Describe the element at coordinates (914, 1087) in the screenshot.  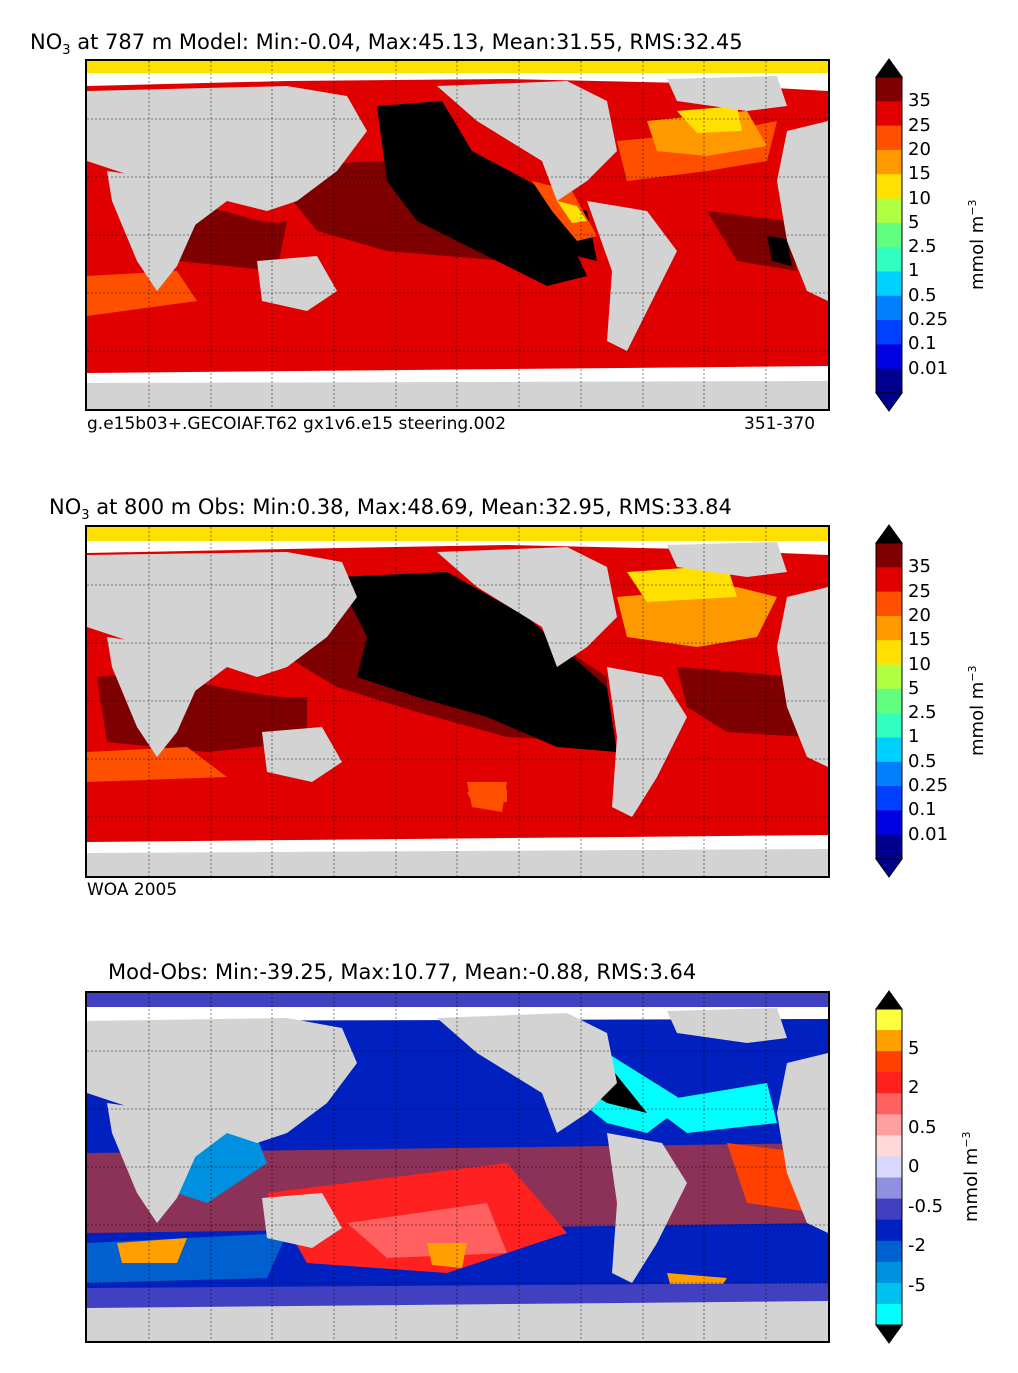
I see `colorbar-tick-label: 2` at that location.